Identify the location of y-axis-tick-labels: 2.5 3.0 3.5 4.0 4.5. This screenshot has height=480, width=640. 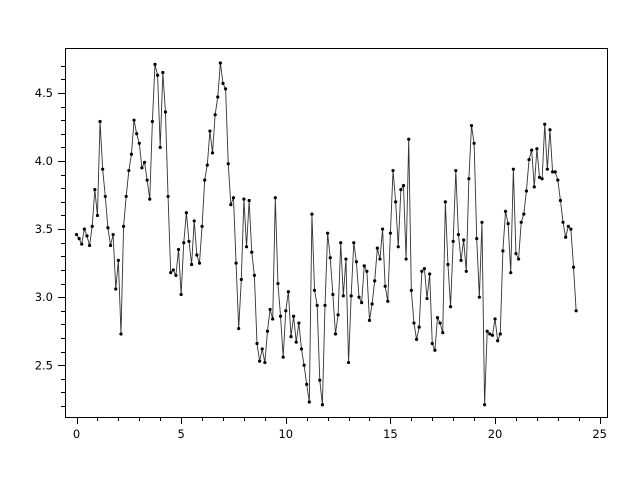
(44, 229).